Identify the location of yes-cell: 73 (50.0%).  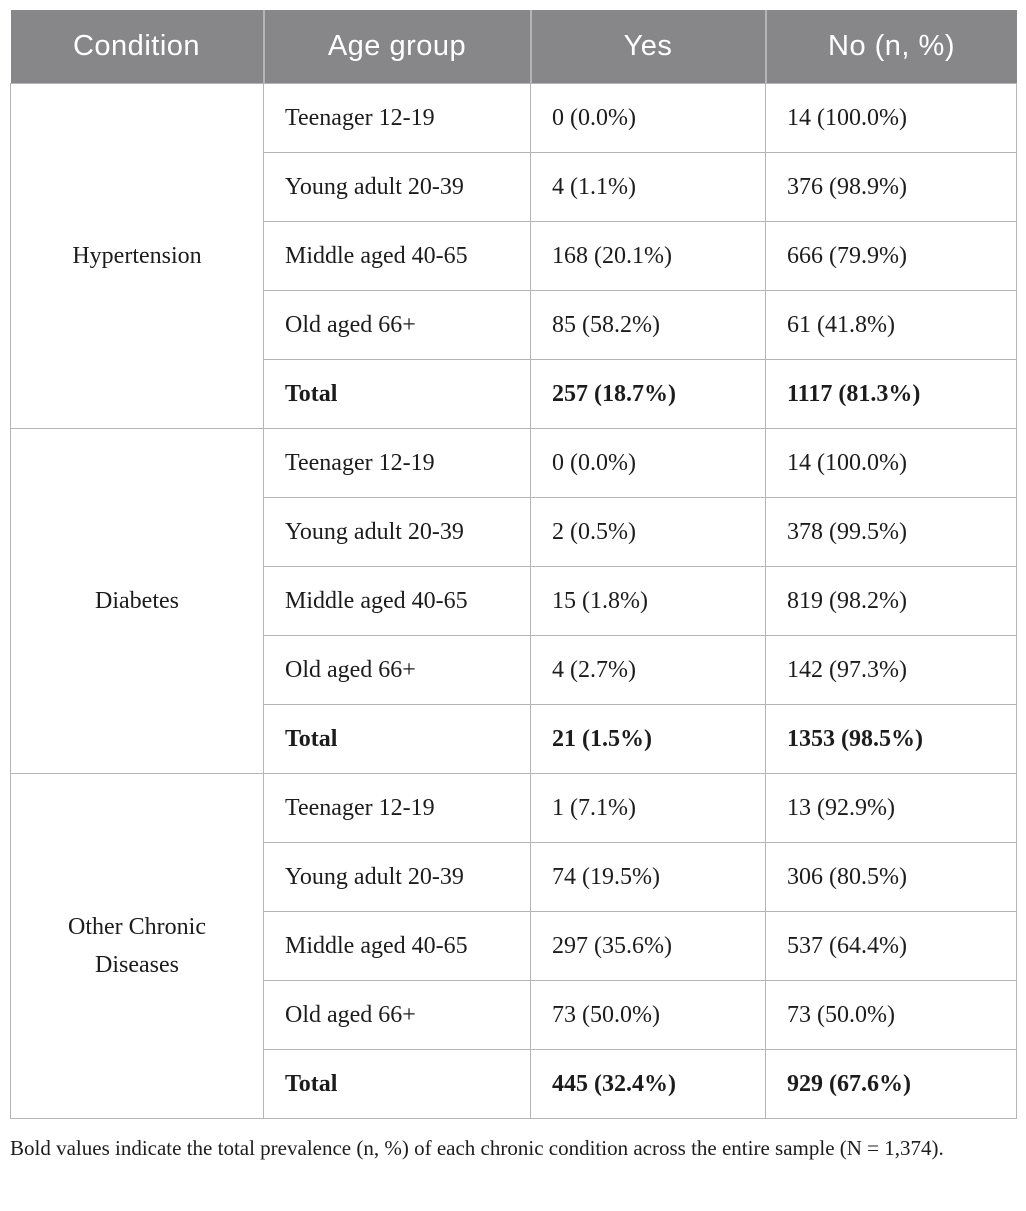
(648, 1015).